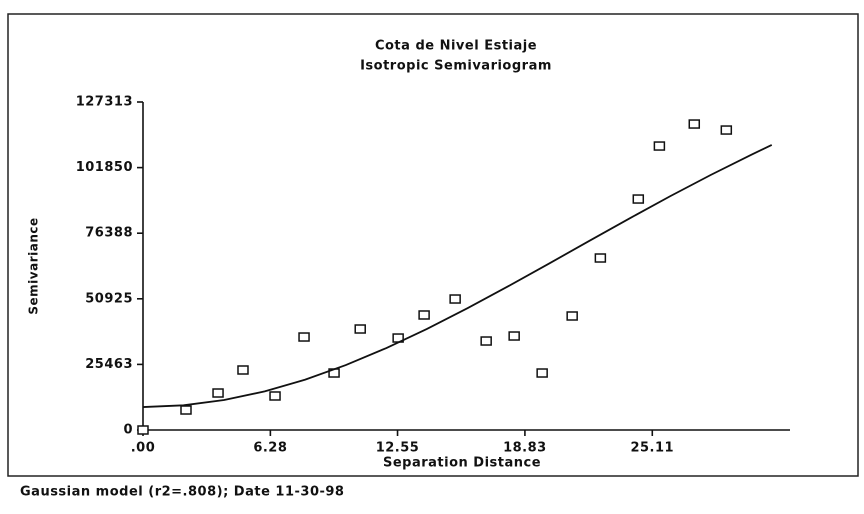  I want to click on chart-subtitle: Isotropic Semivariogram, so click(456, 66).